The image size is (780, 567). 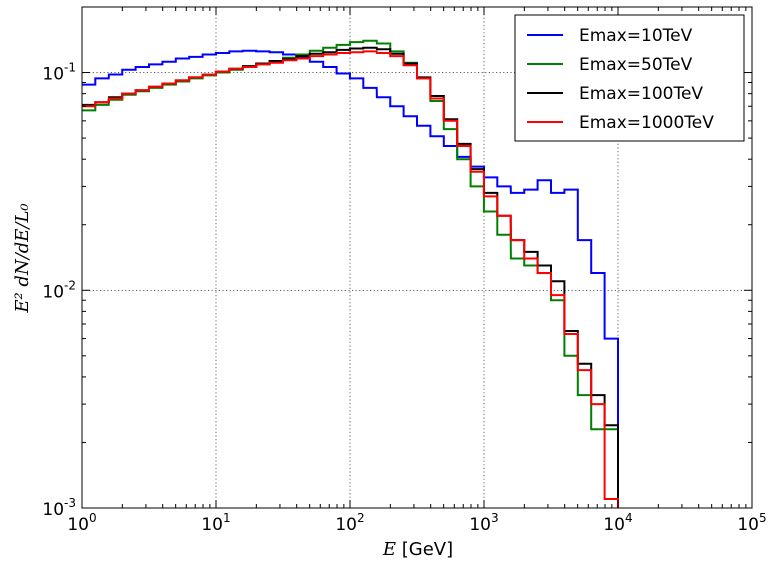 I want to click on y-tick-exponent: -3, so click(x=70, y=503).